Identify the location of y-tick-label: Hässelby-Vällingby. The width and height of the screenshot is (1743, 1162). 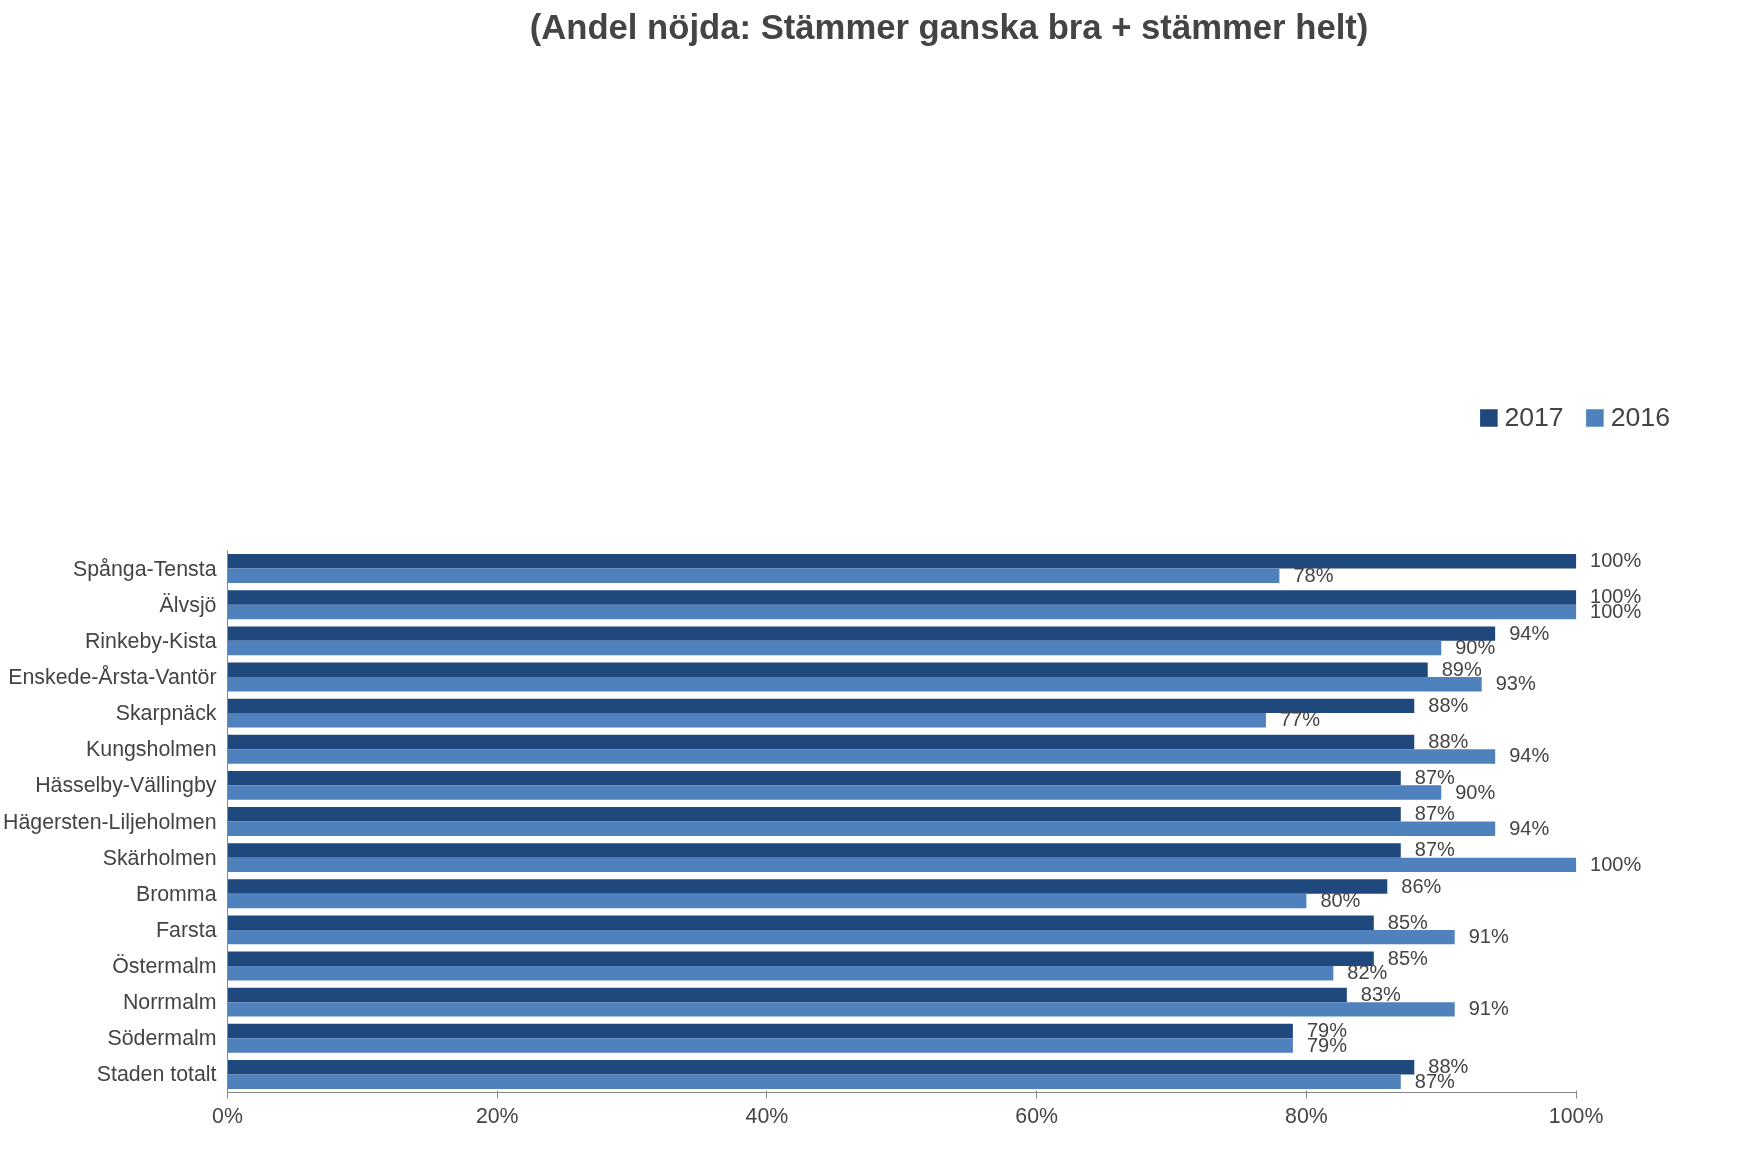
(126, 785).